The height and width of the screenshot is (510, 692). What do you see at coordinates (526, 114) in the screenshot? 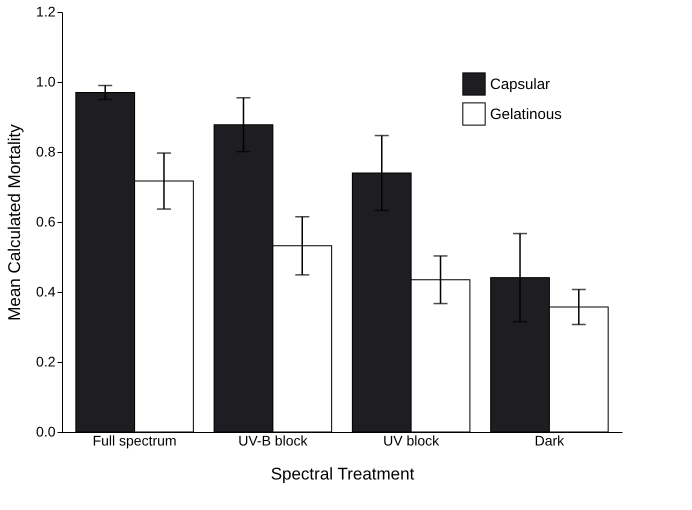
I see `legend-label: Gelatinous` at bounding box center [526, 114].